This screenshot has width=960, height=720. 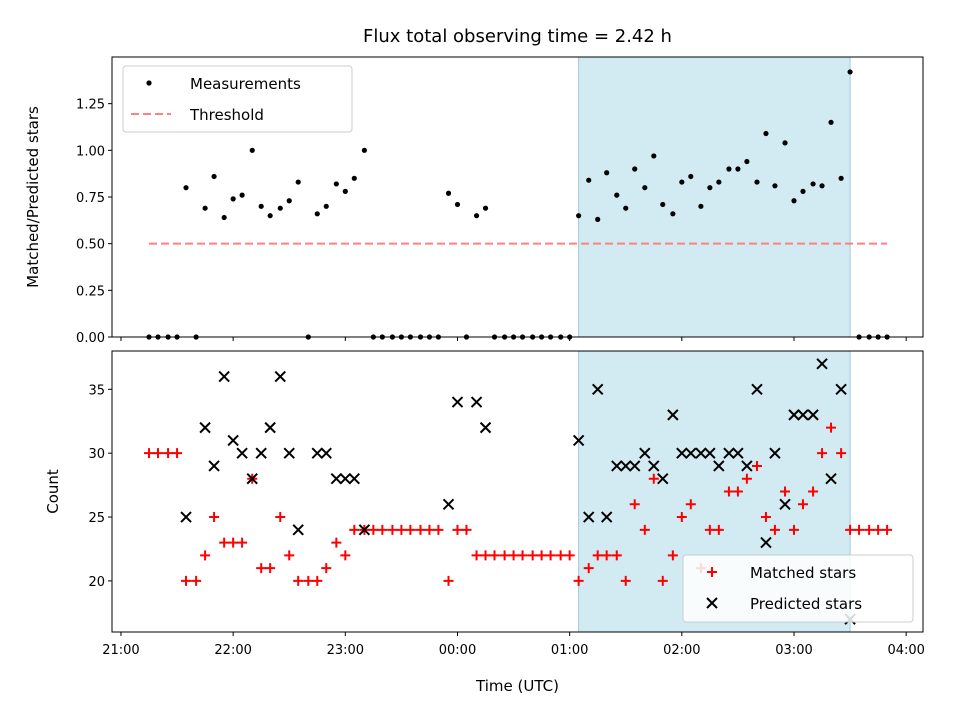 I want to click on legend-box, so click(x=237, y=99).